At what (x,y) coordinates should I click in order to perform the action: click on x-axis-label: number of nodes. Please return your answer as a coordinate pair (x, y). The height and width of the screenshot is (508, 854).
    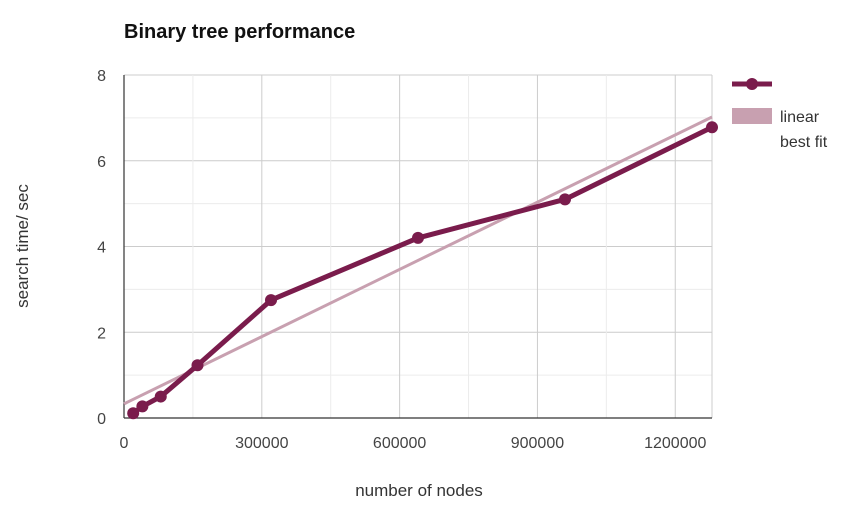
    Looking at the image, I should click on (419, 490).